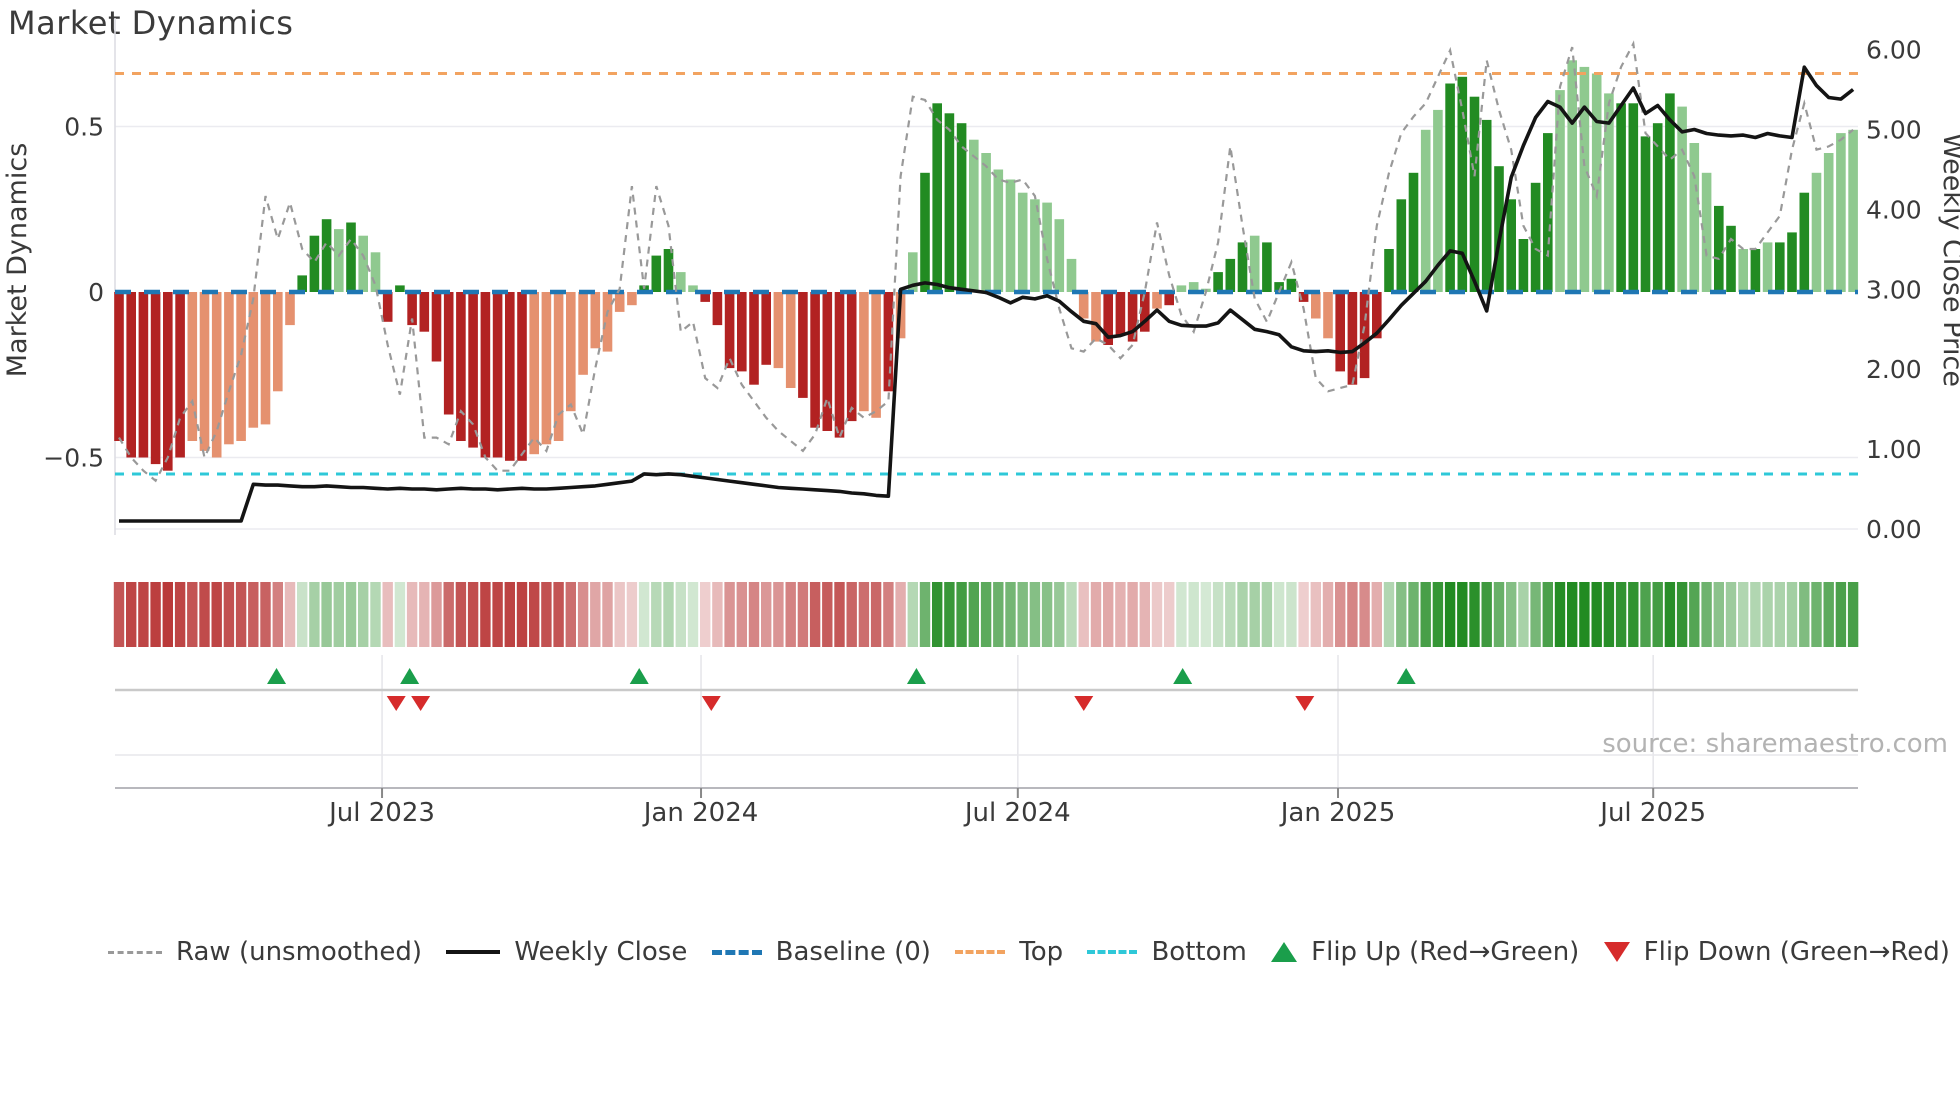  What do you see at coordinates (736, 952) in the screenshot?
I see `baseline-swatch-icon` at bounding box center [736, 952].